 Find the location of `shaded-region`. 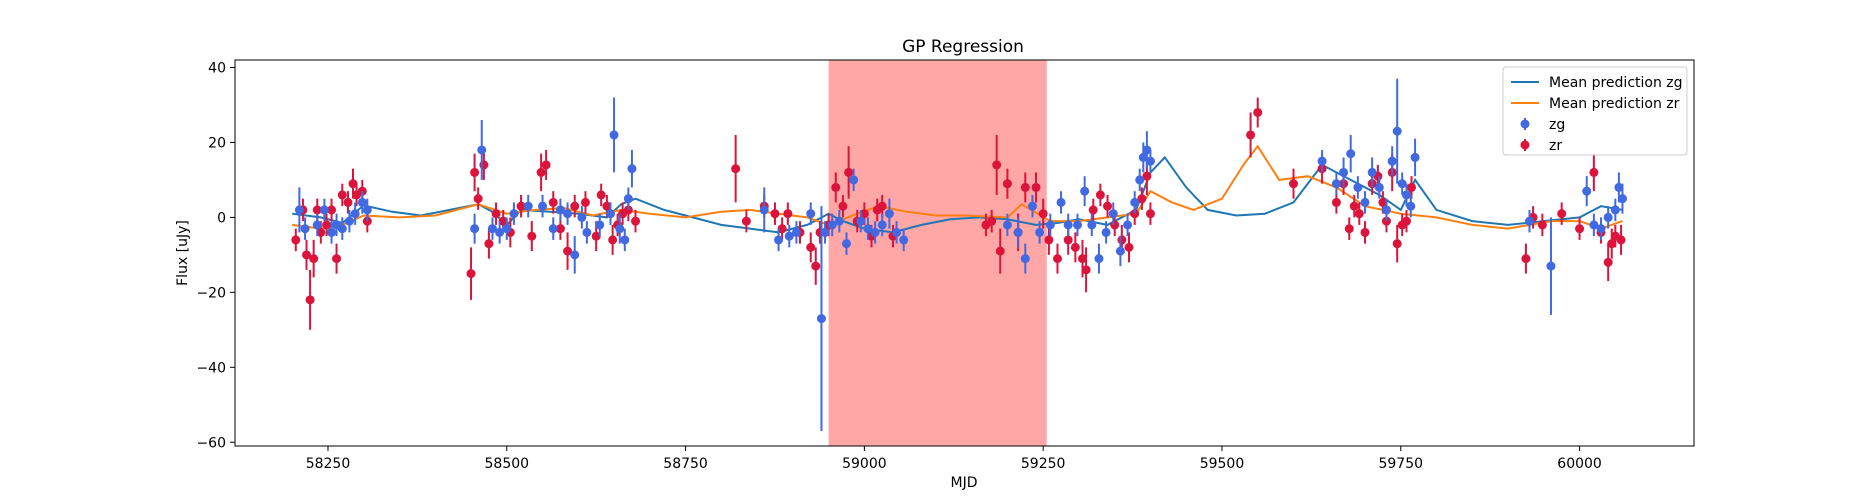

shaded-region is located at coordinates (937, 253).